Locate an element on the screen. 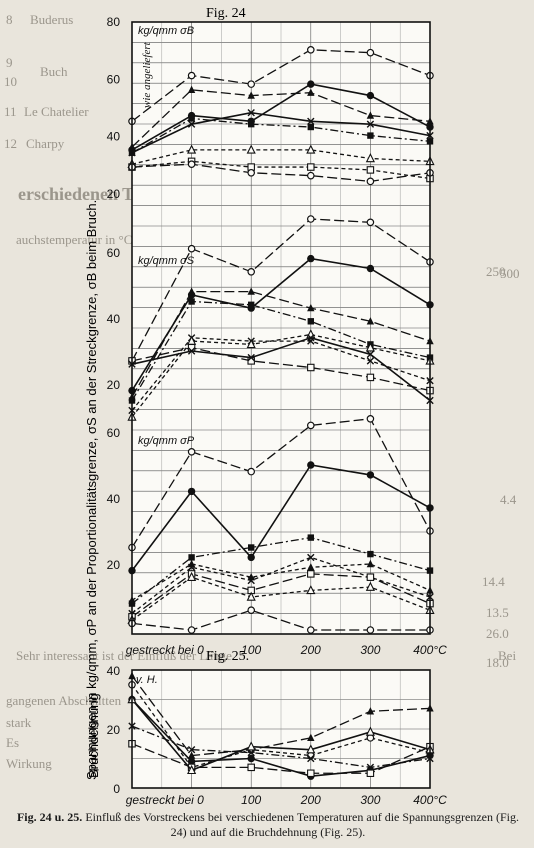 This screenshot has height=848, width=534. fig24-title: Fig. 24 is located at coordinates (226, 13).